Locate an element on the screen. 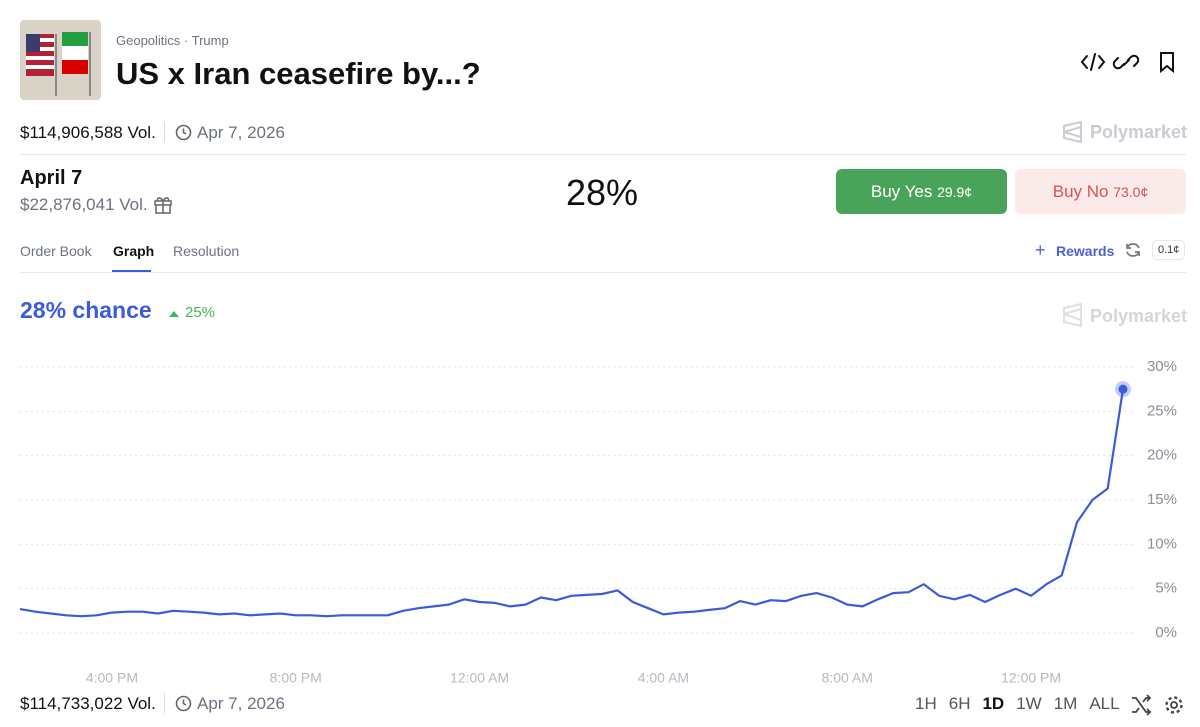 This screenshot has height=727, width=1200. buy-yes-label: Buy Yes is located at coordinates (901, 191).